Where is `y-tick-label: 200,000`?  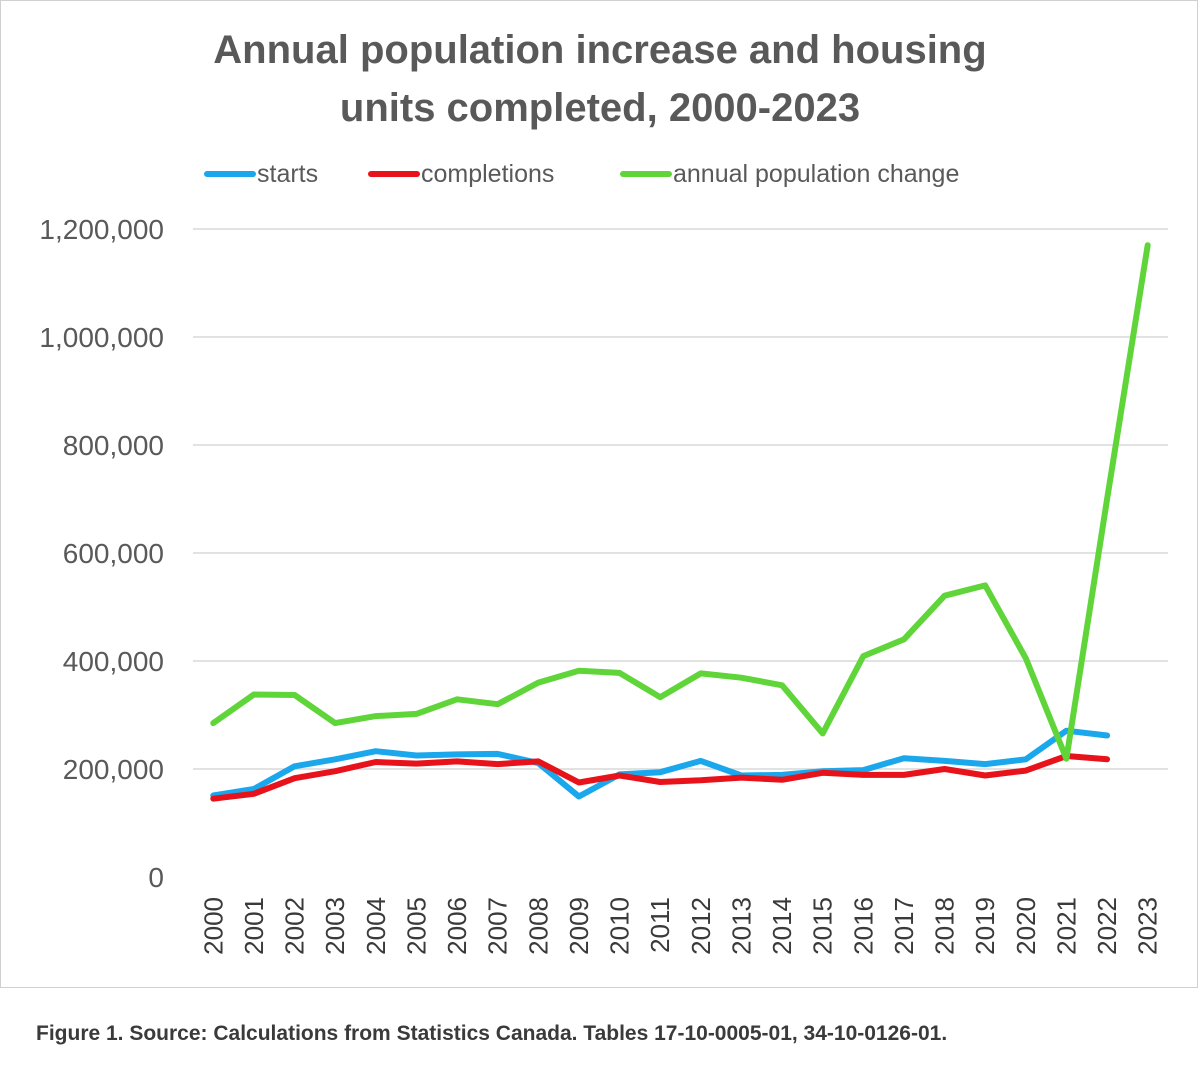
y-tick-label: 200,000 is located at coordinates (113, 769).